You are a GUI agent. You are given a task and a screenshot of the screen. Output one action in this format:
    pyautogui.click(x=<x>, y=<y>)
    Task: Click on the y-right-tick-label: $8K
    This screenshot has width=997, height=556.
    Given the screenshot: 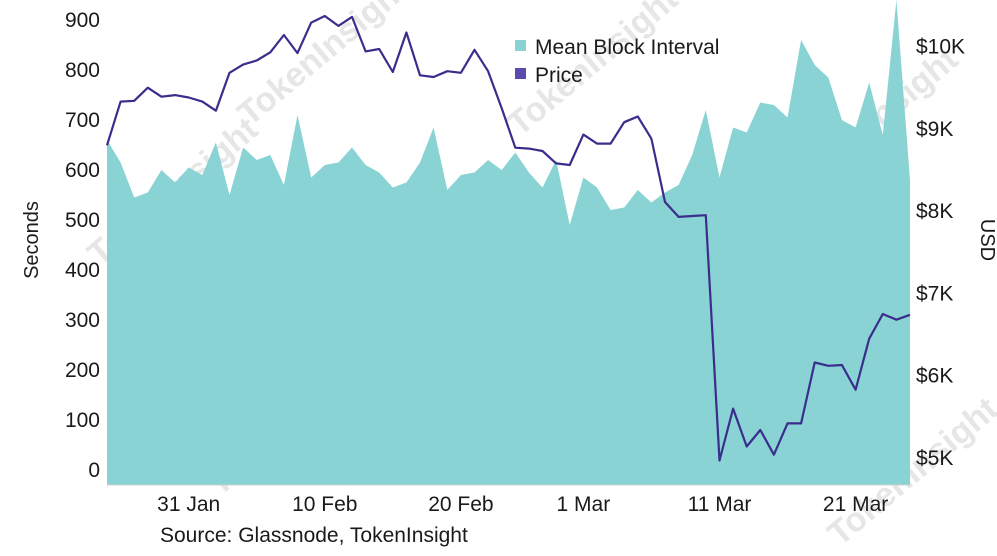 What is the action you would take?
    pyautogui.click(x=934, y=211)
    